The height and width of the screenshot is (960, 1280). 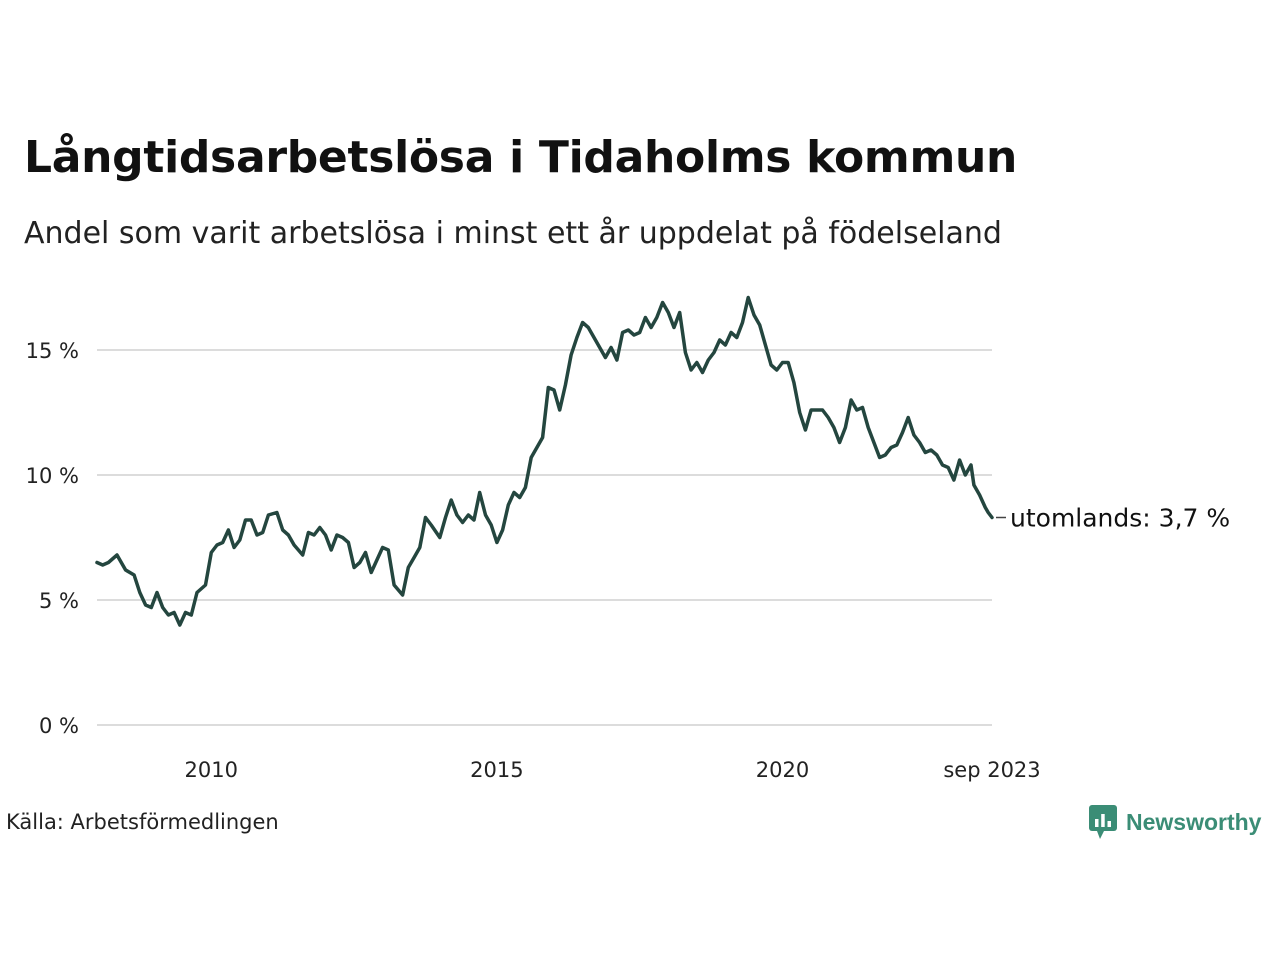 I want to click on chart-title: Långtidsarbetslösa i Tidaholms kommun, so click(x=521, y=157).